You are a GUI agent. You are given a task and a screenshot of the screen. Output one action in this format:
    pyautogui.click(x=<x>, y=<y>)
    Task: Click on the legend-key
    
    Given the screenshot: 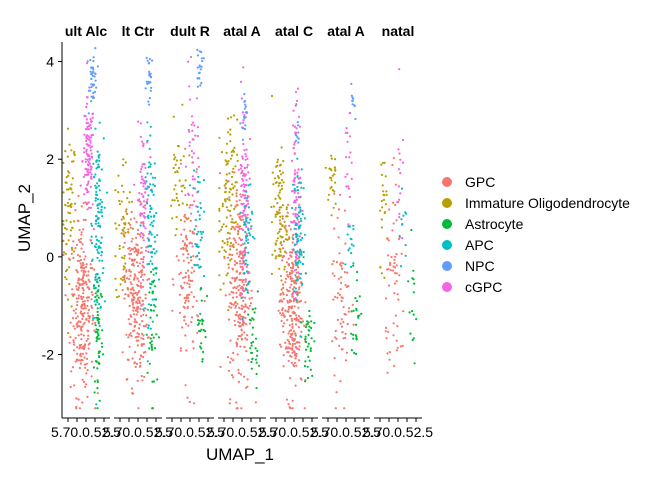 What is the action you would take?
    pyautogui.click(x=447, y=203)
    